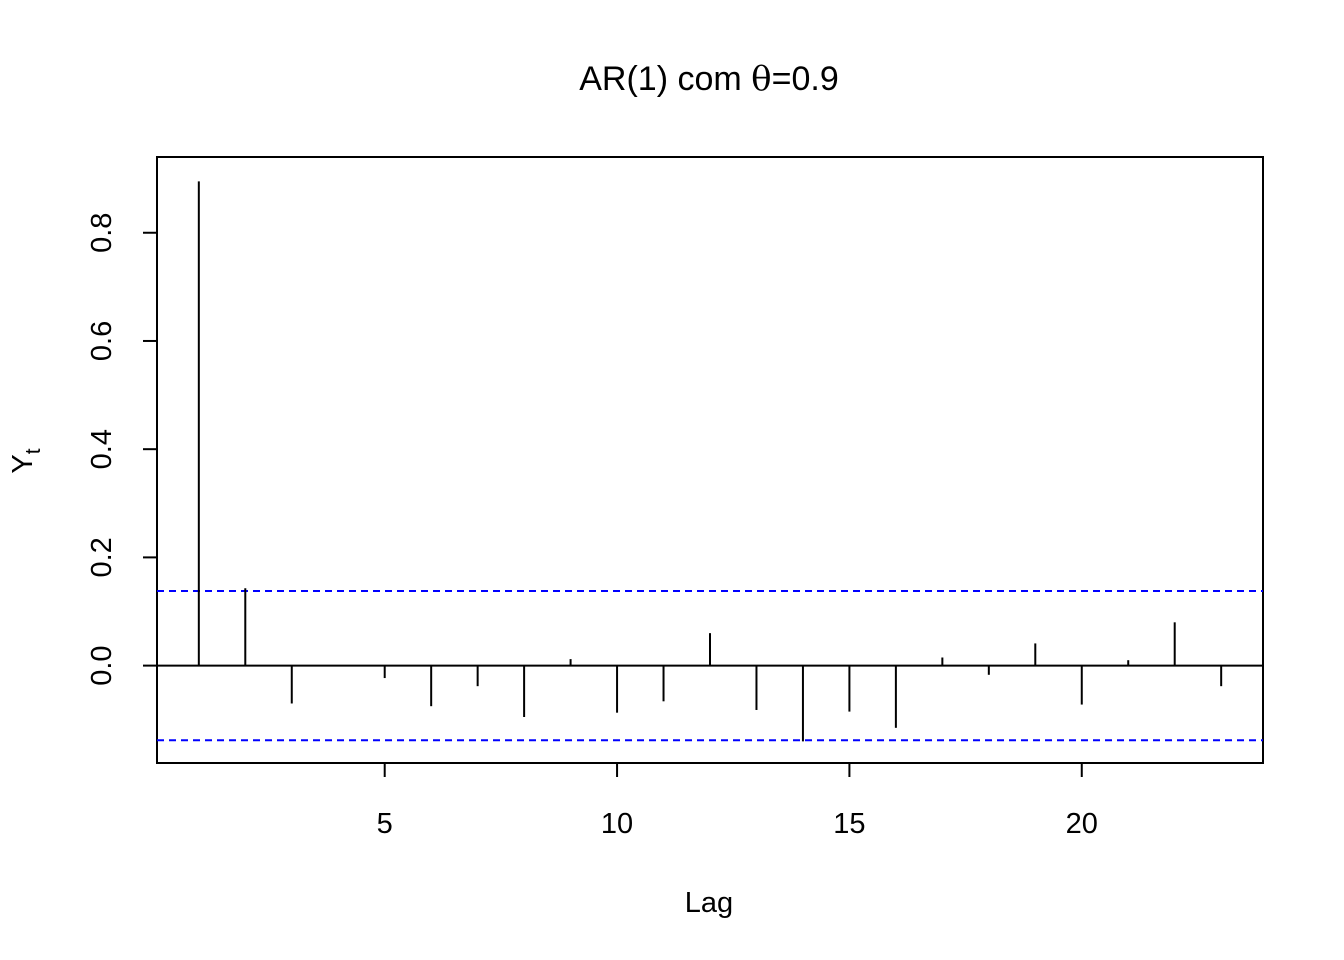 This screenshot has width=1344, height=960. I want to click on x-tick-label: 10, so click(617, 824).